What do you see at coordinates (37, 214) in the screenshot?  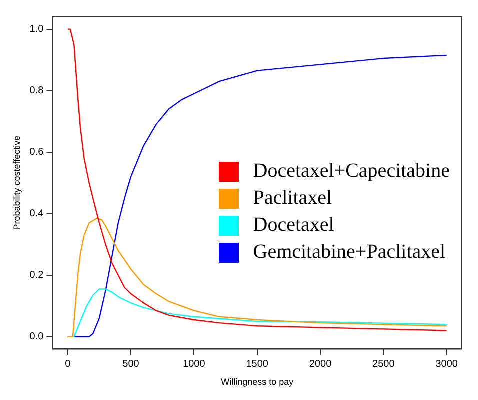 I see `y-tick-label: 0.4` at bounding box center [37, 214].